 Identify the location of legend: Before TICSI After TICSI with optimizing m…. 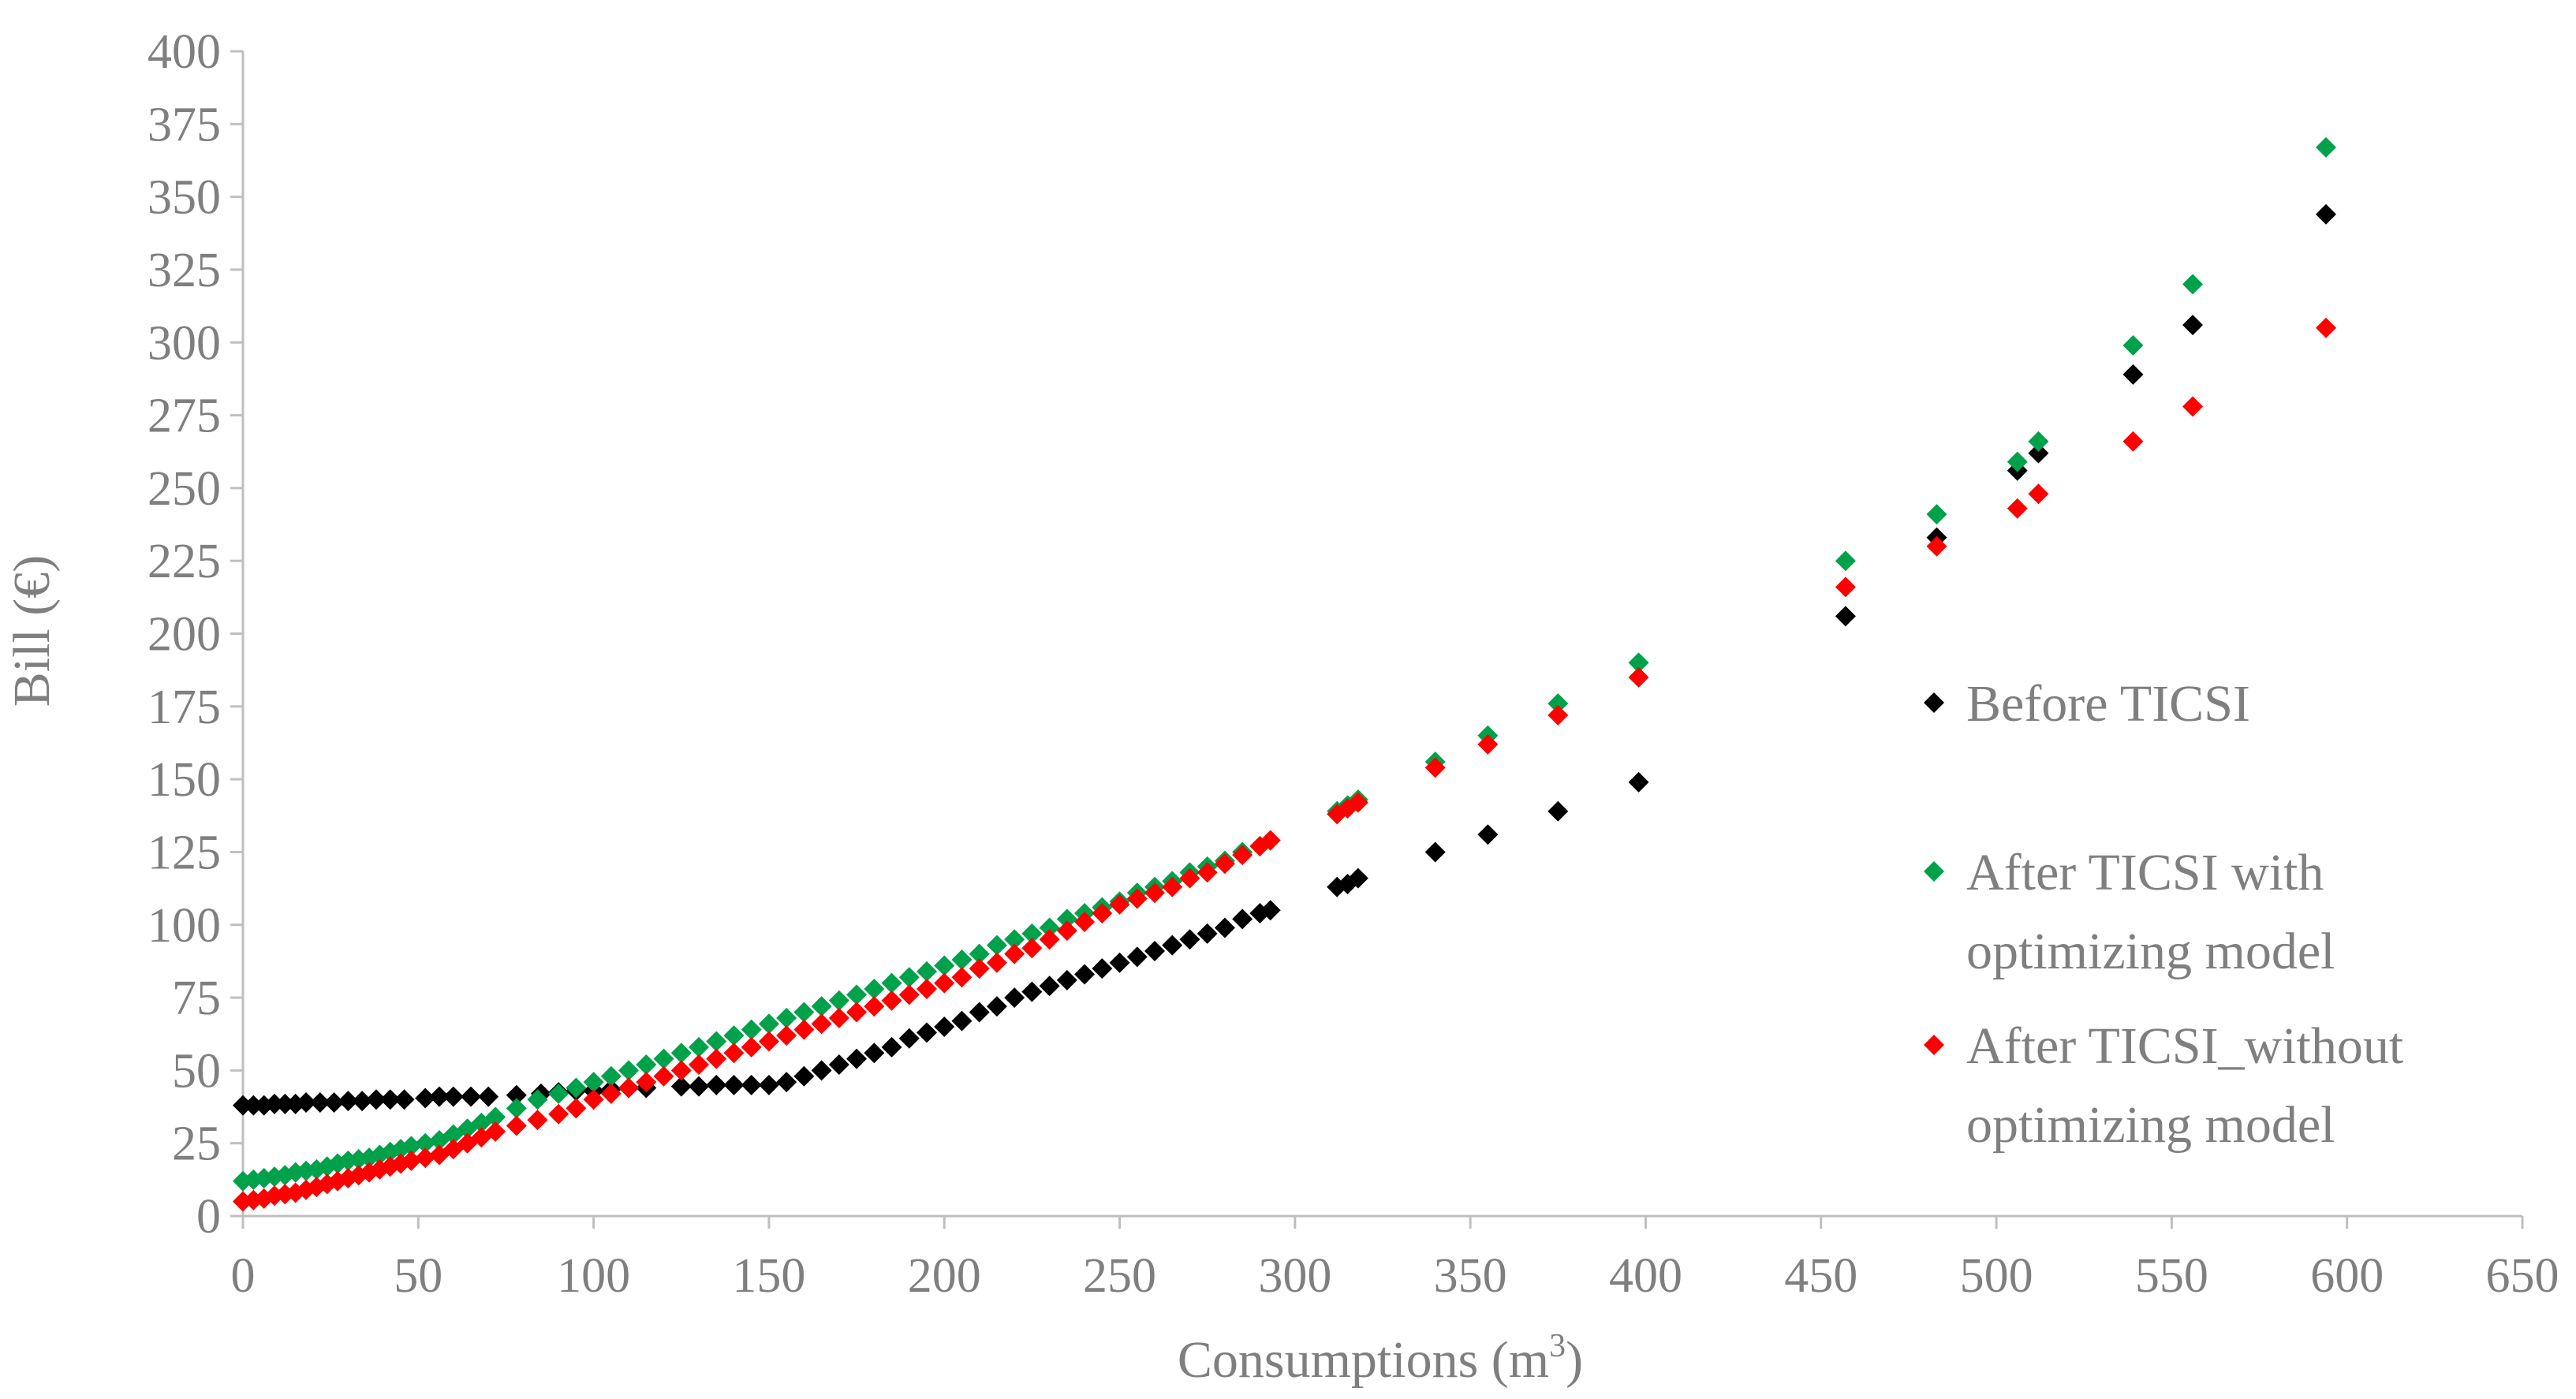
(2163, 914).